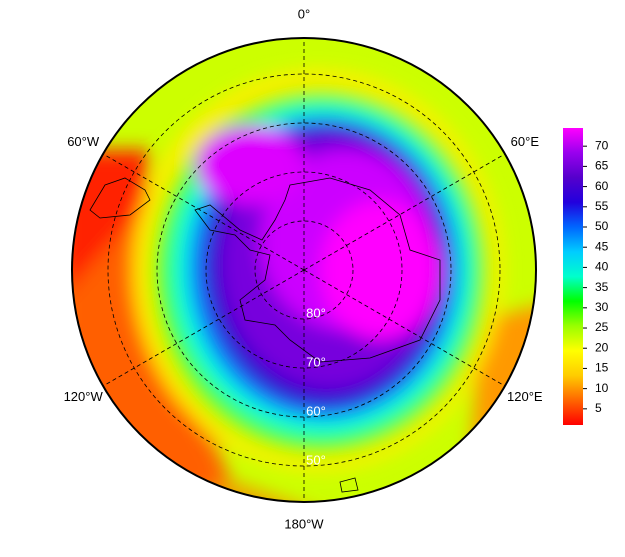 This screenshot has height=557, width=625. I want to click on latitude-label: 70°, so click(316, 361).